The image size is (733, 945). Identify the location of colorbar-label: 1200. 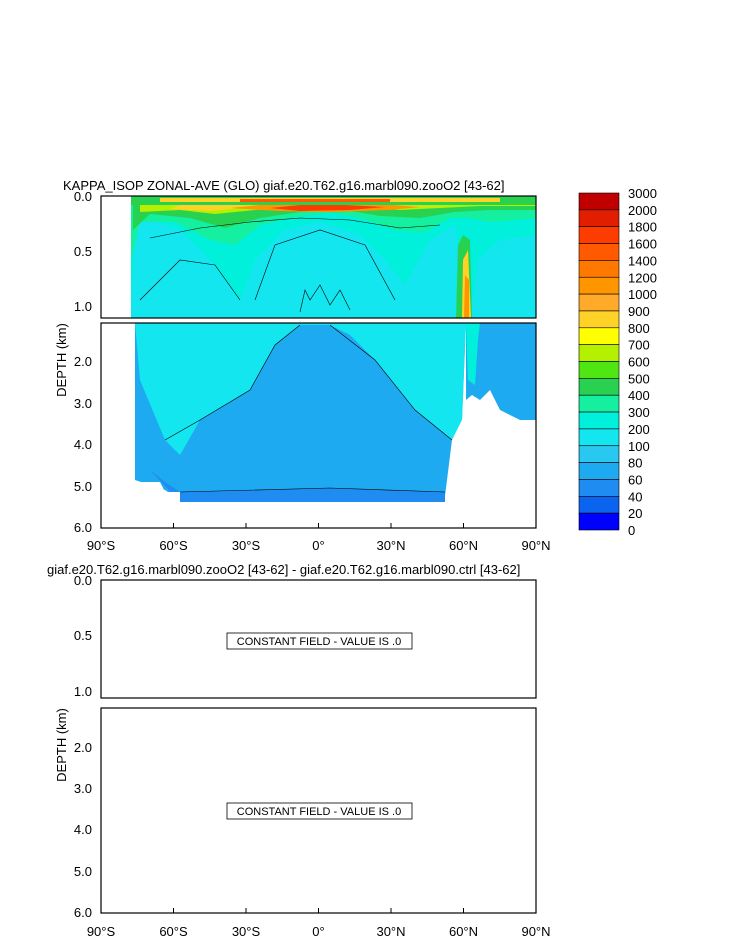
(642, 277).